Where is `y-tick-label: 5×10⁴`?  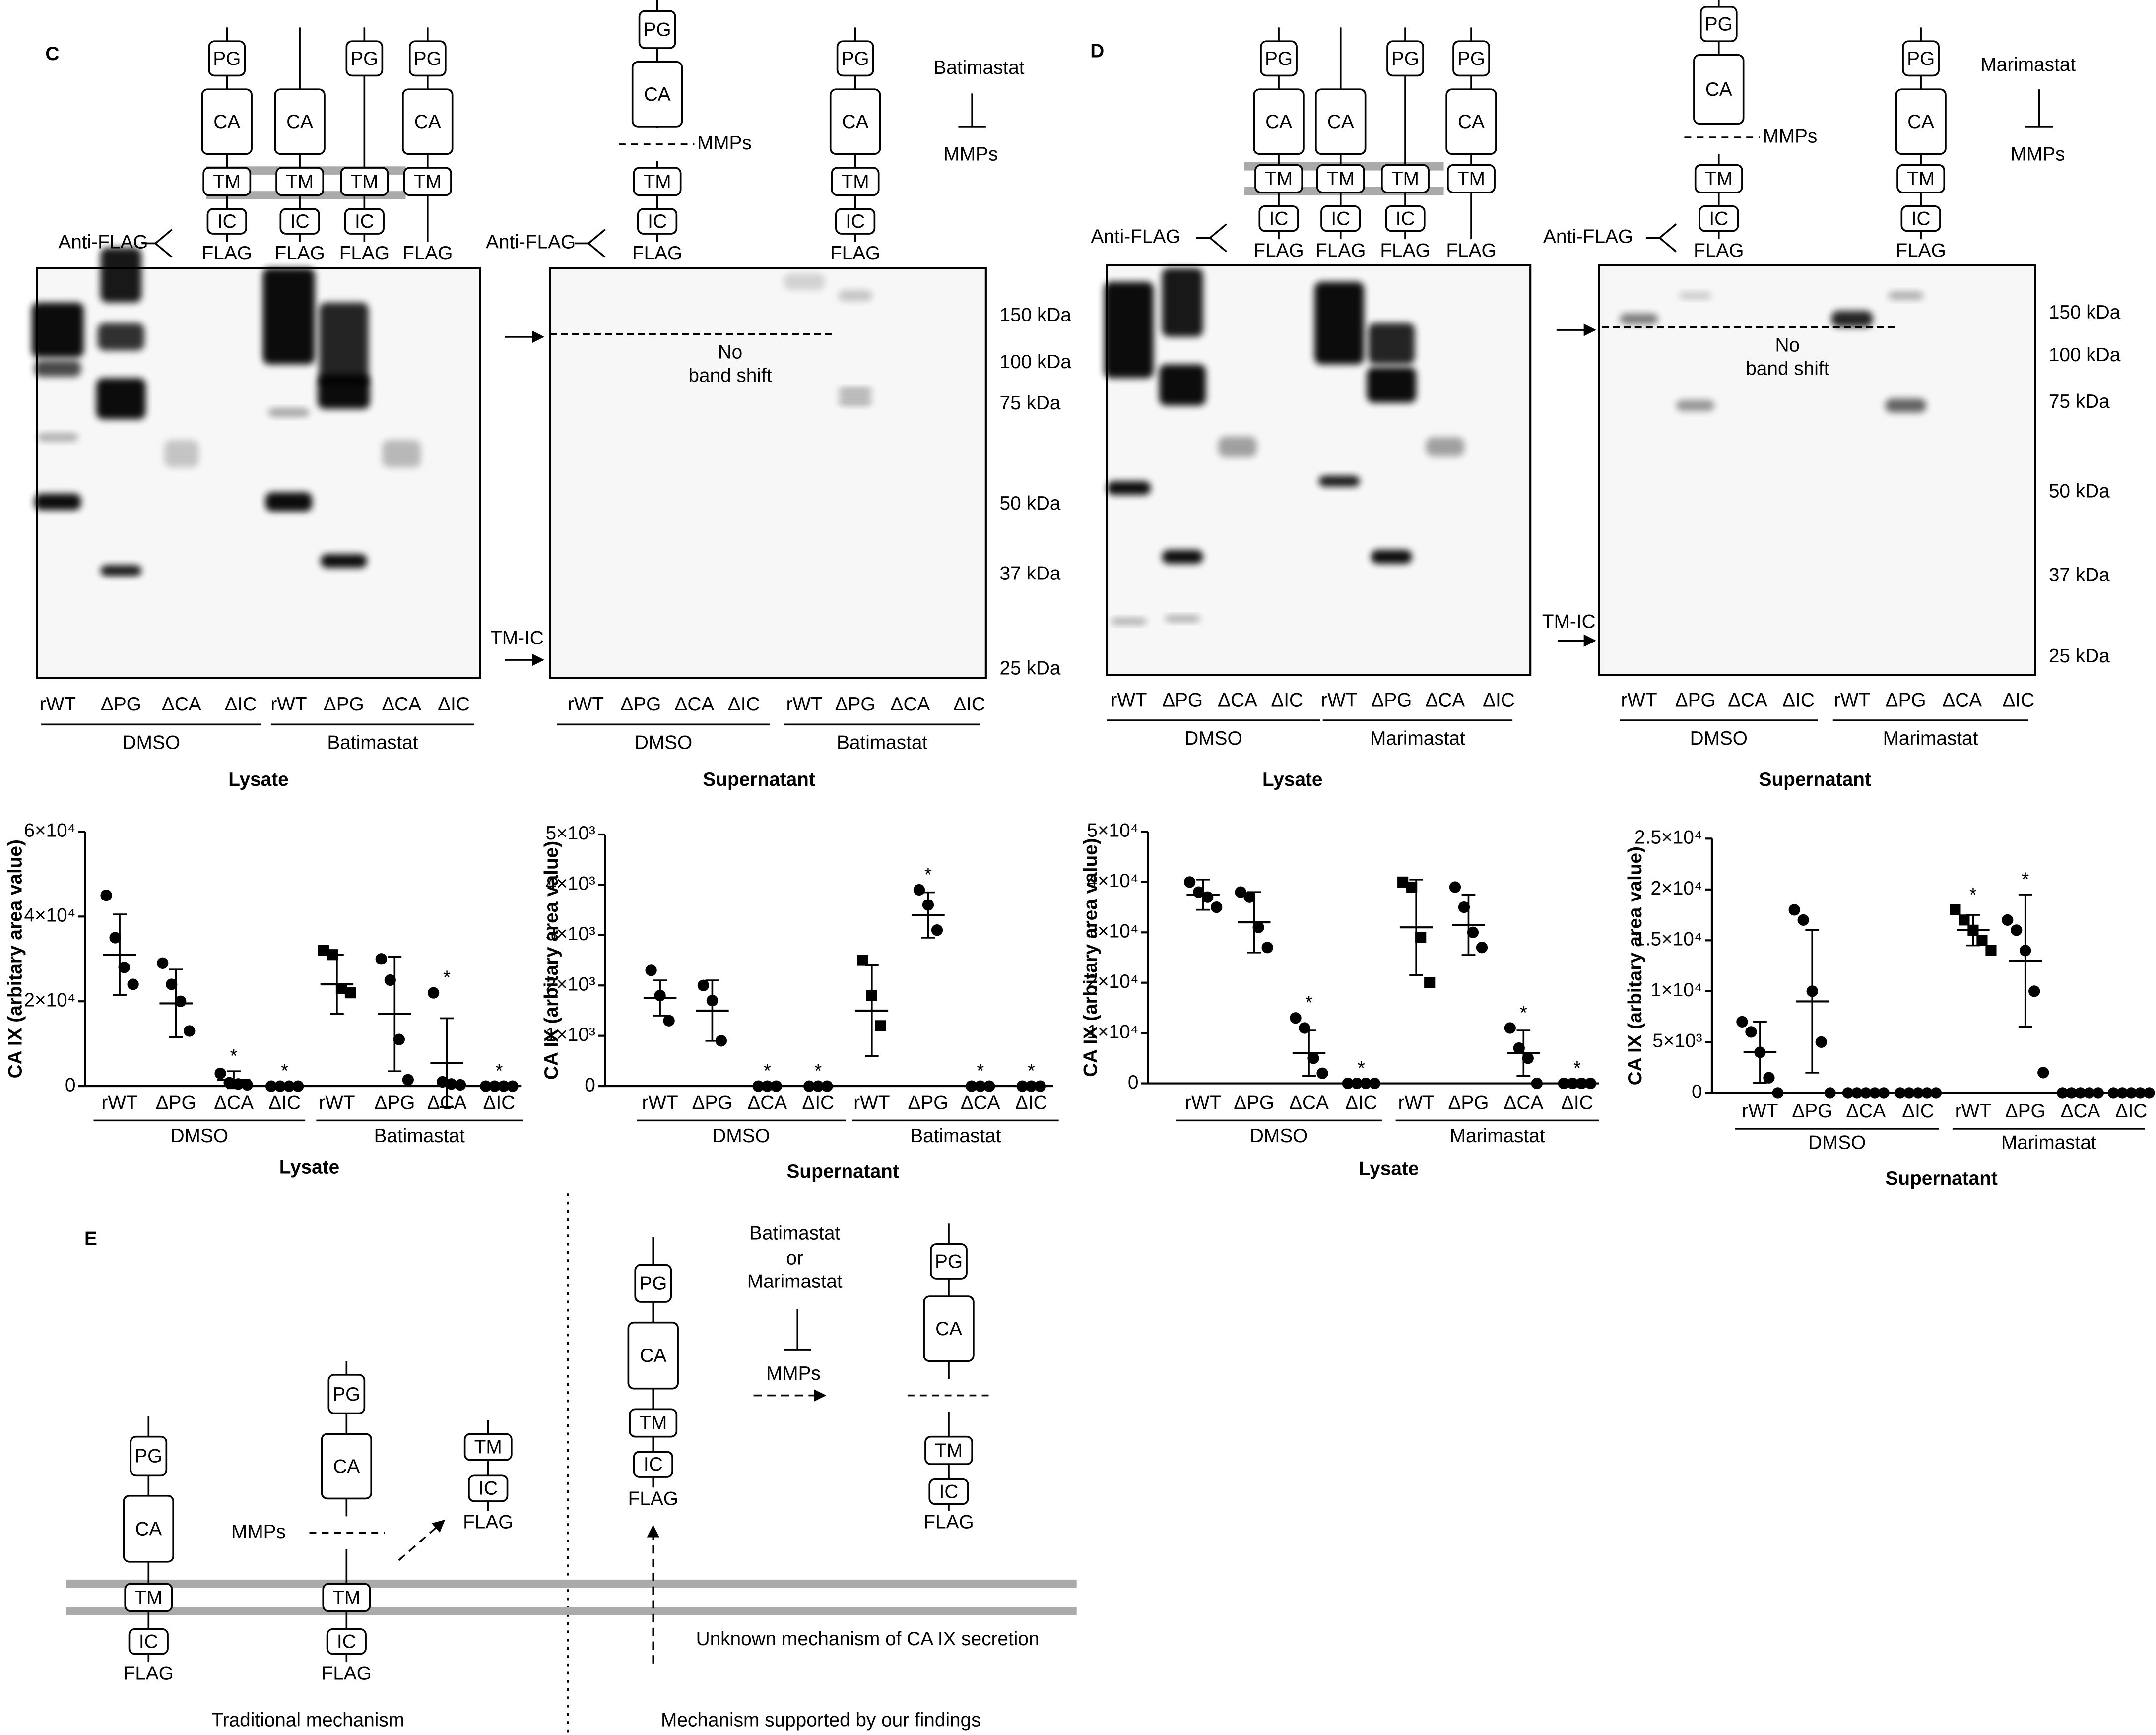 y-tick-label: 5×10⁴ is located at coordinates (1112, 830).